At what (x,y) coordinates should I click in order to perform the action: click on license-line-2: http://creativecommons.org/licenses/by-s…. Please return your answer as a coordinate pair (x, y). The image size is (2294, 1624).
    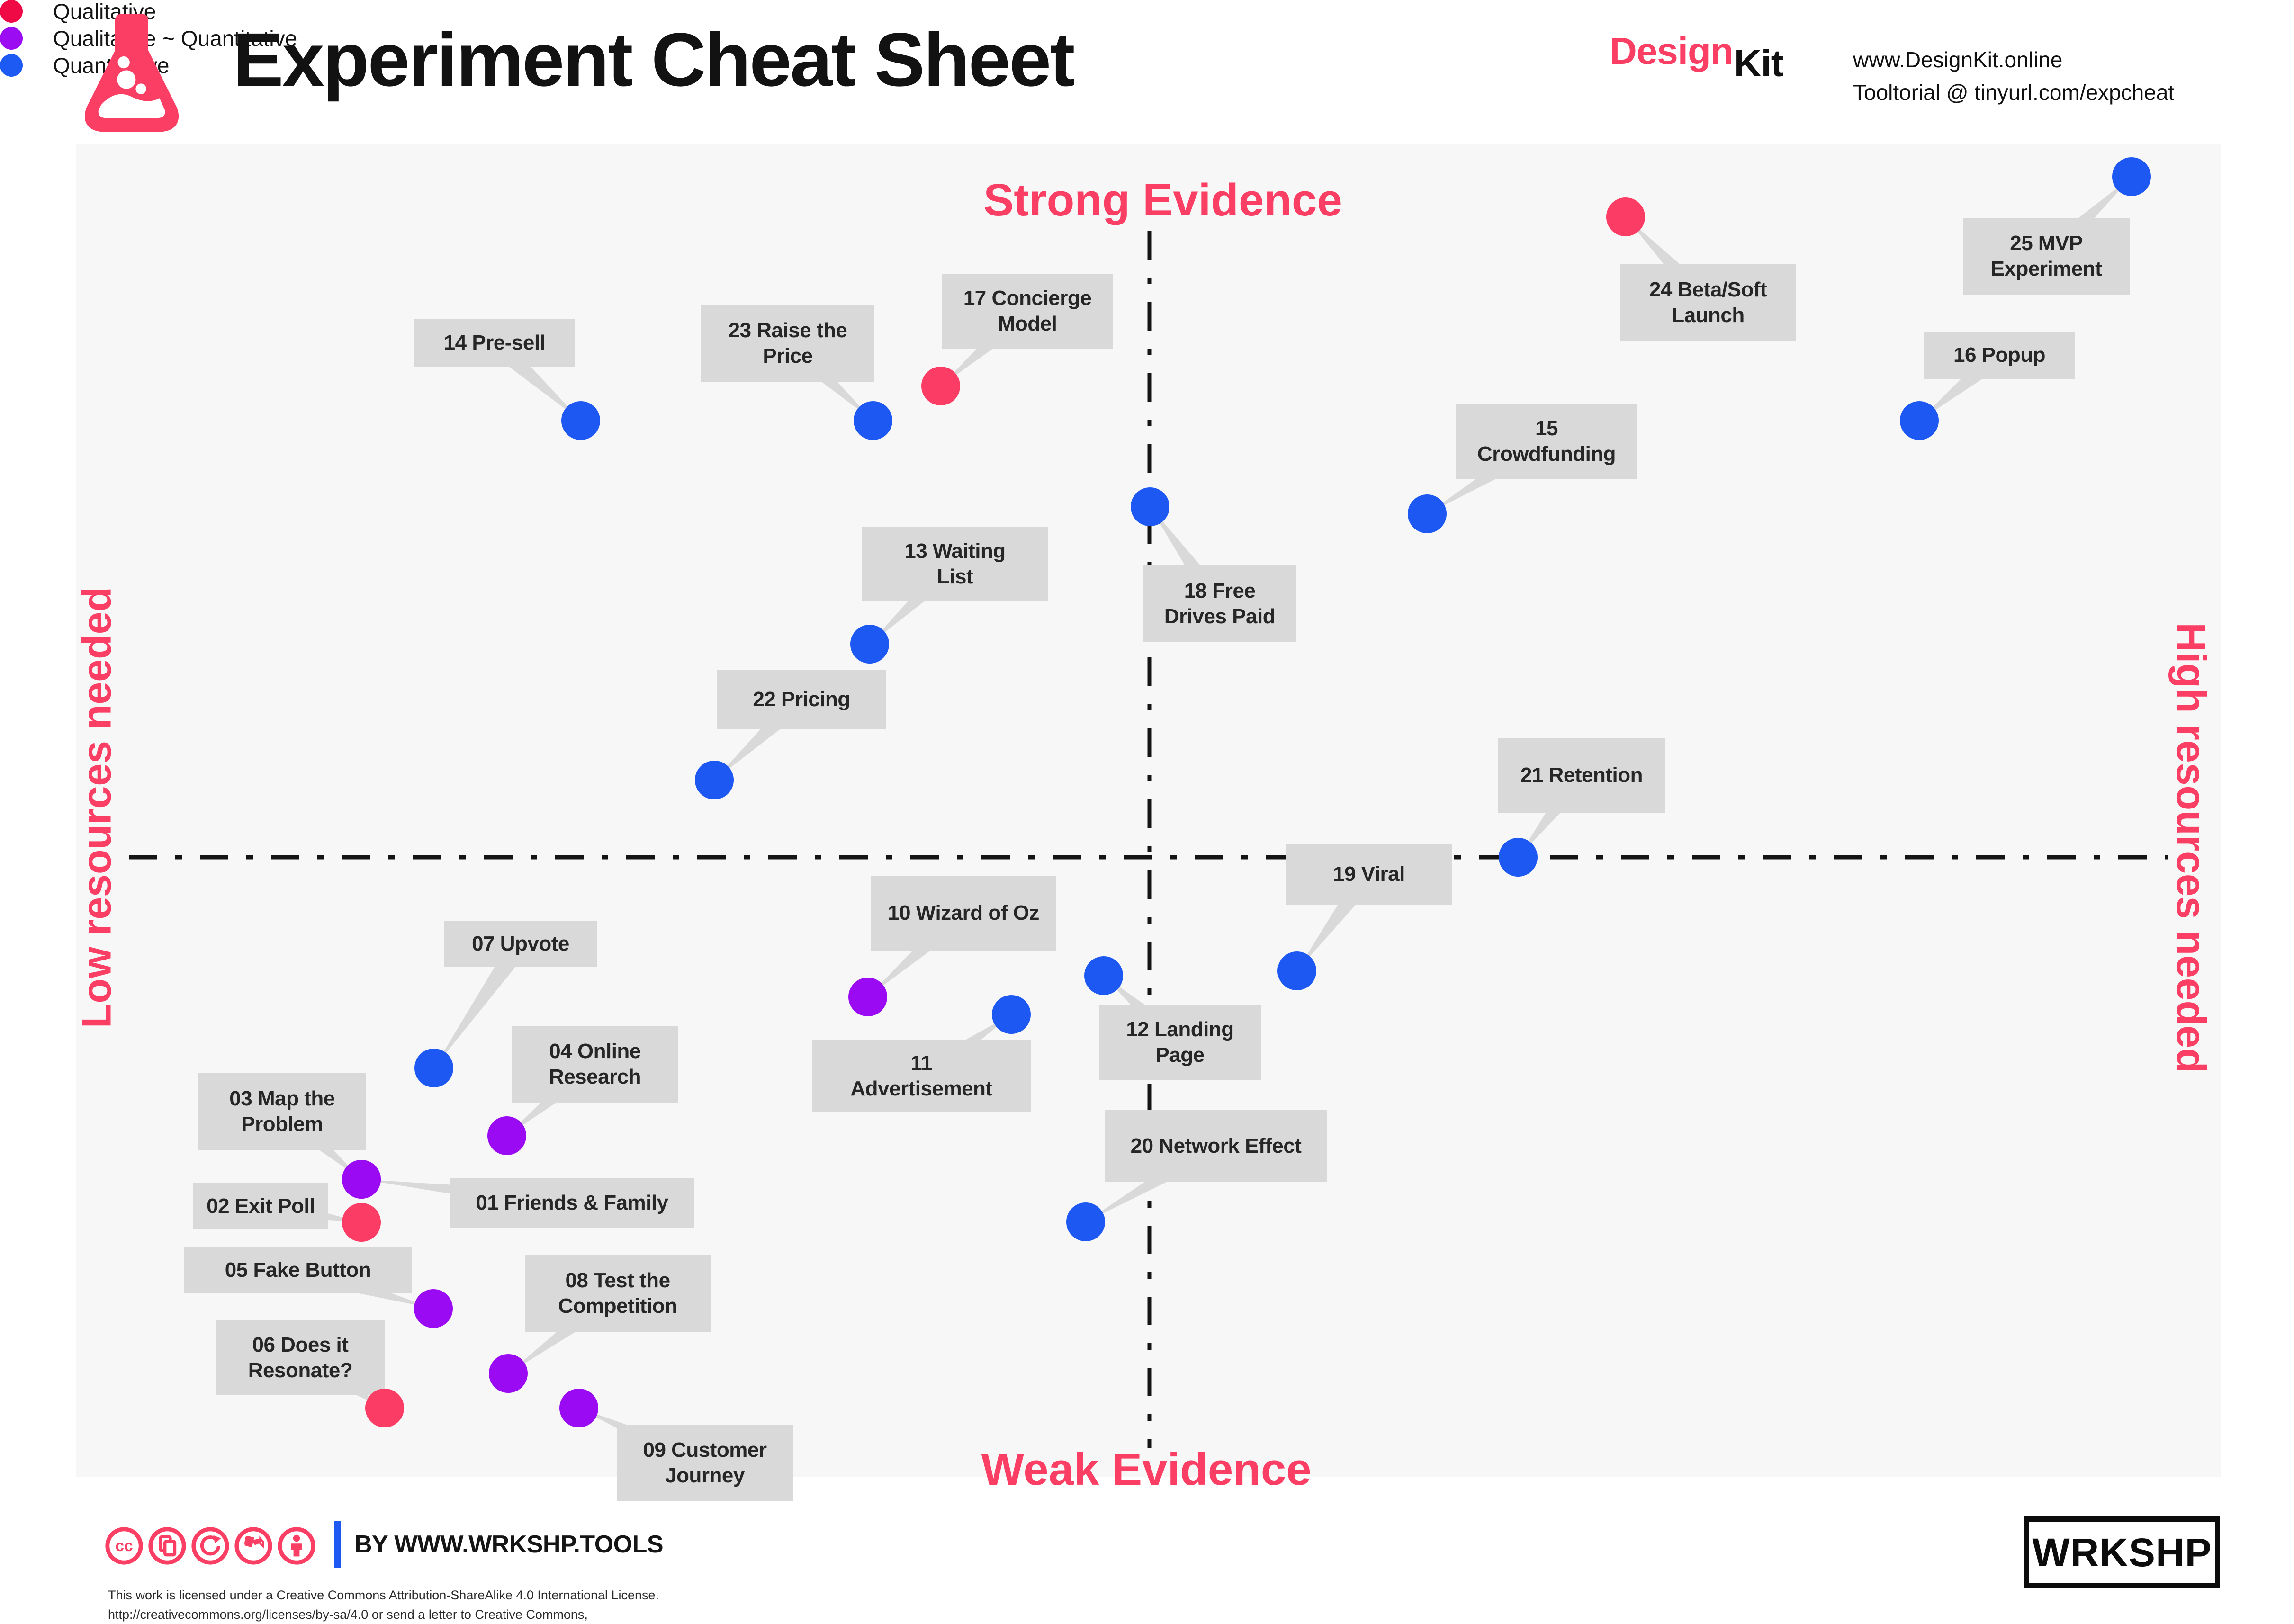
    Looking at the image, I should click on (383, 1615).